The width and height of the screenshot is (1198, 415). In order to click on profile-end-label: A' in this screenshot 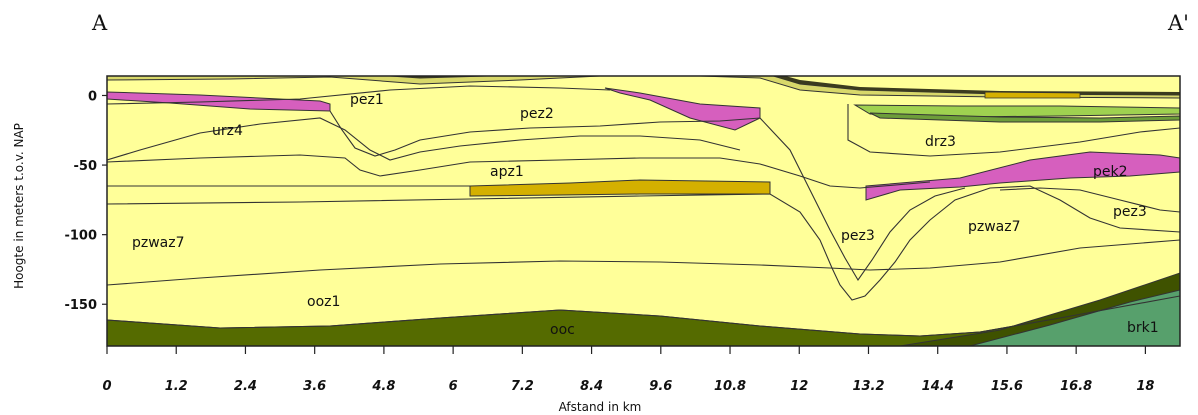, I will do `click(1178, 23)`.